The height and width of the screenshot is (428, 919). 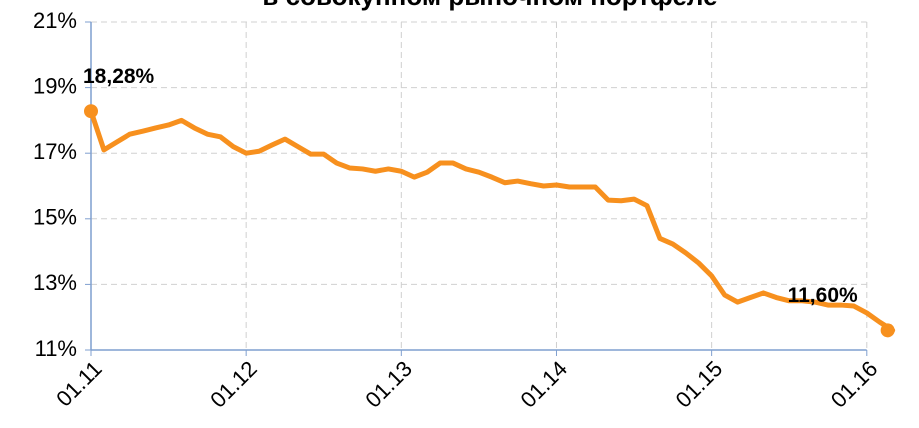 I want to click on data-label: 18,28%, so click(x=119, y=76).